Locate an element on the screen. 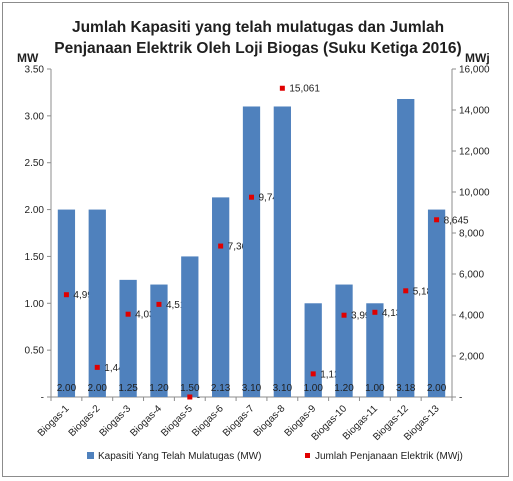 Image resolution: width=513 pixels, height=481 pixels. category-label: Biogas-6 is located at coordinates (208, 421).